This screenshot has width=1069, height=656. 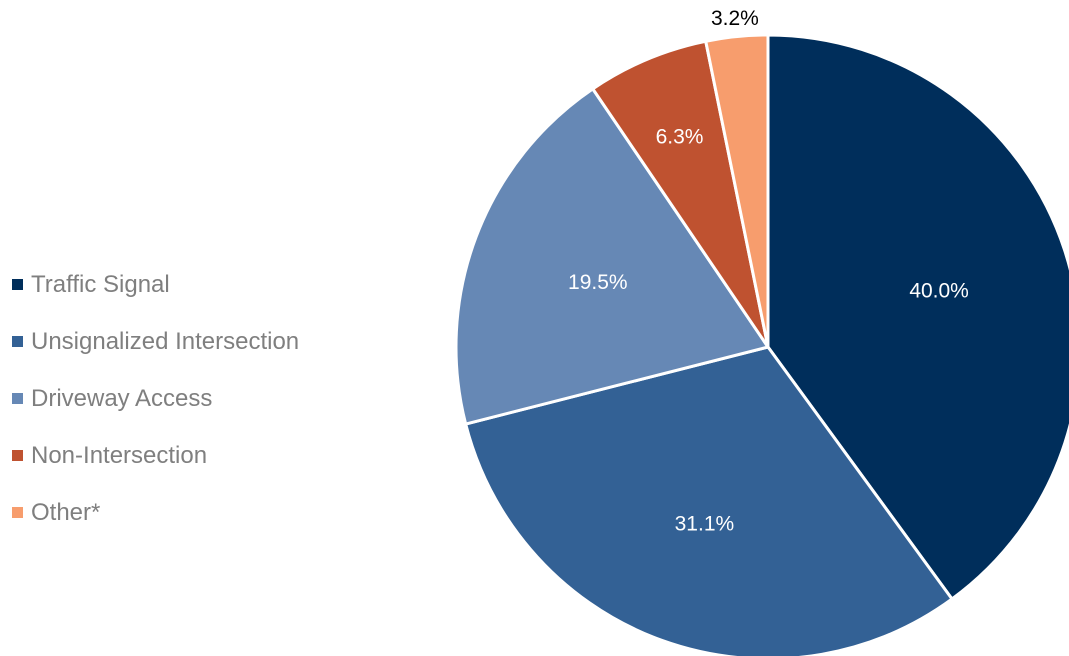 I want to click on data-label-other: 3.2%, so click(x=735, y=18).